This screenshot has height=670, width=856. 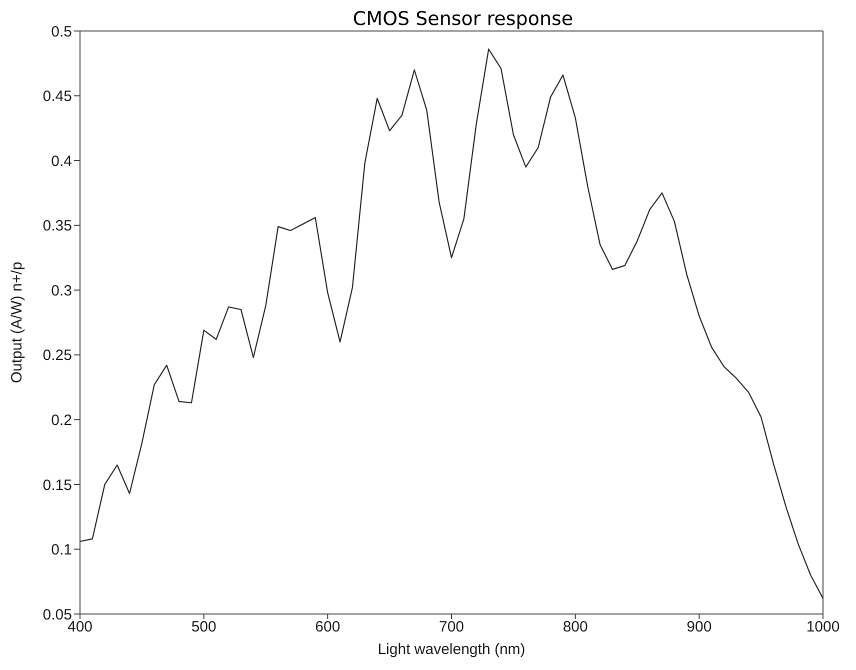 What do you see at coordinates (203, 627) in the screenshot?
I see `x-tick-label: 500` at bounding box center [203, 627].